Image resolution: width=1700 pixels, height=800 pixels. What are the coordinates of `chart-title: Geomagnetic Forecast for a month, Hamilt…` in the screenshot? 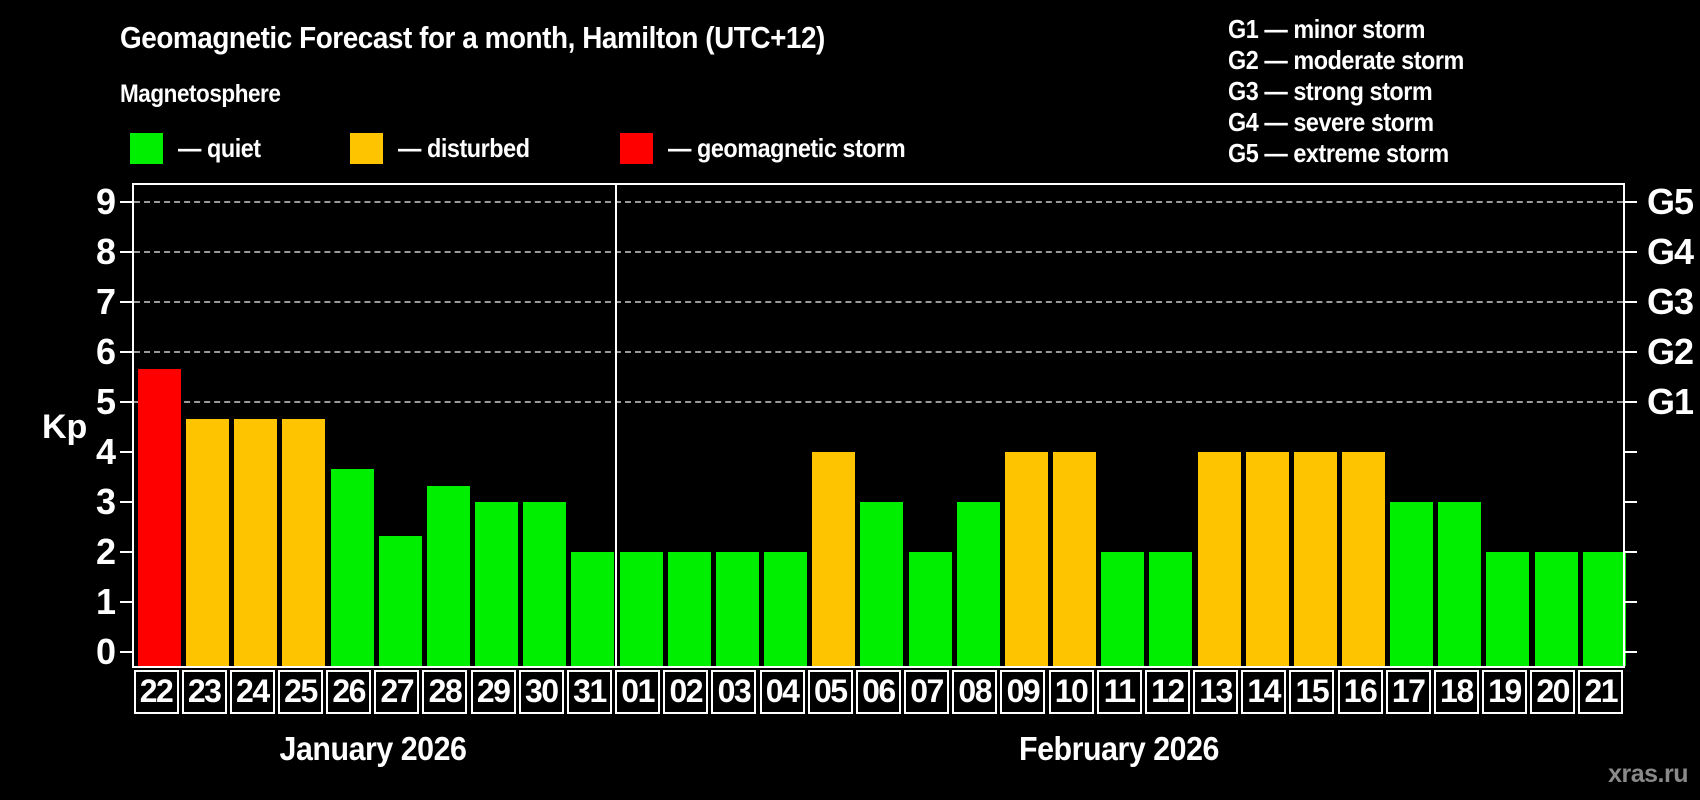 It's located at (472, 37).